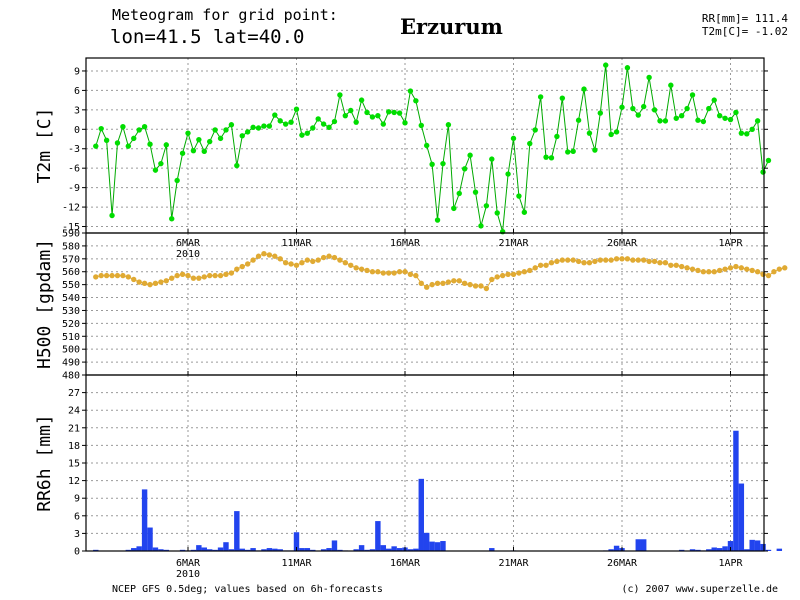 The width and height of the screenshot is (800, 600). Describe the element at coordinates (77, 534) in the screenshot. I see `y-tick-label: 3` at that location.